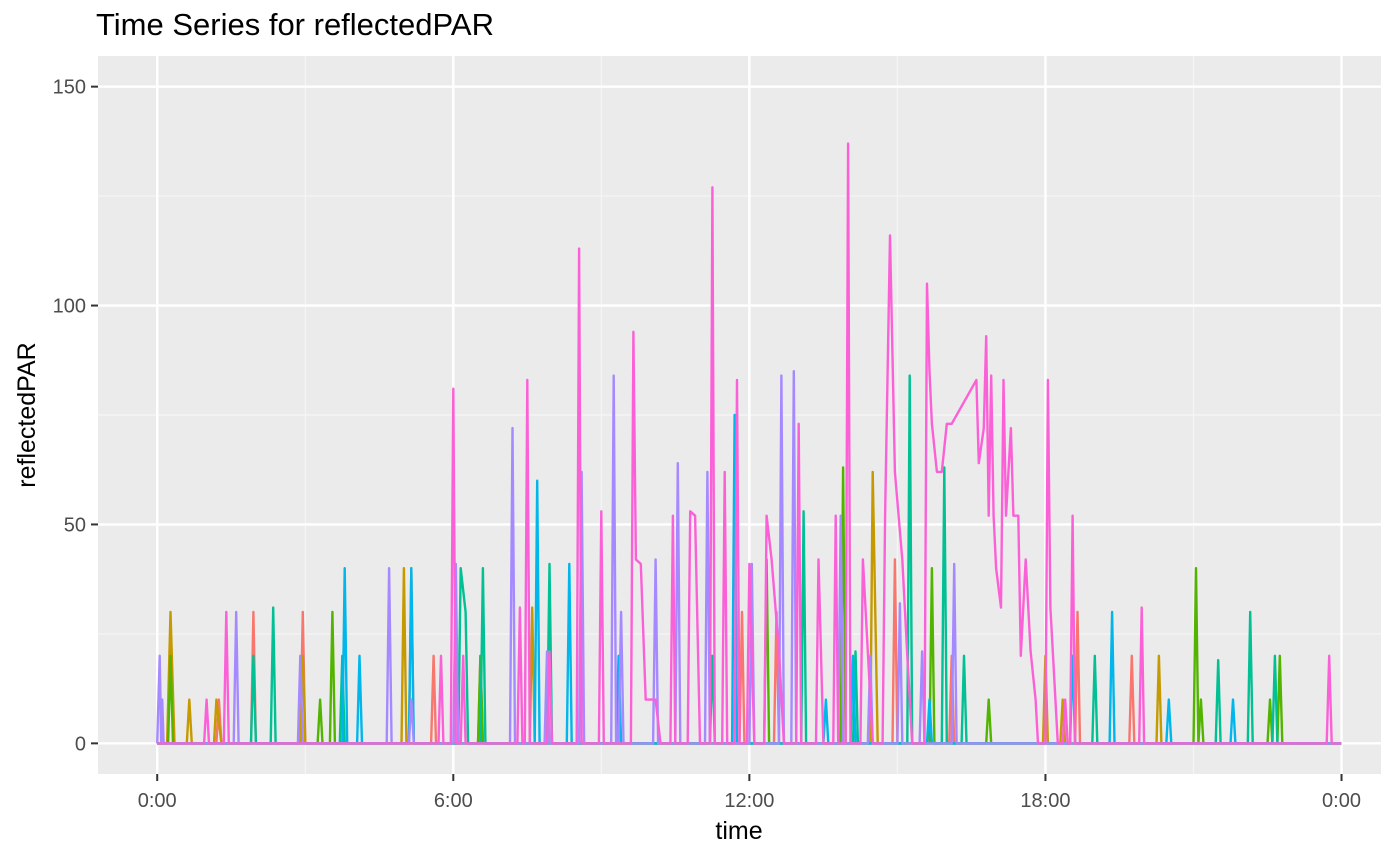  I want to click on x-tick-label: 6:00, so click(453, 801).